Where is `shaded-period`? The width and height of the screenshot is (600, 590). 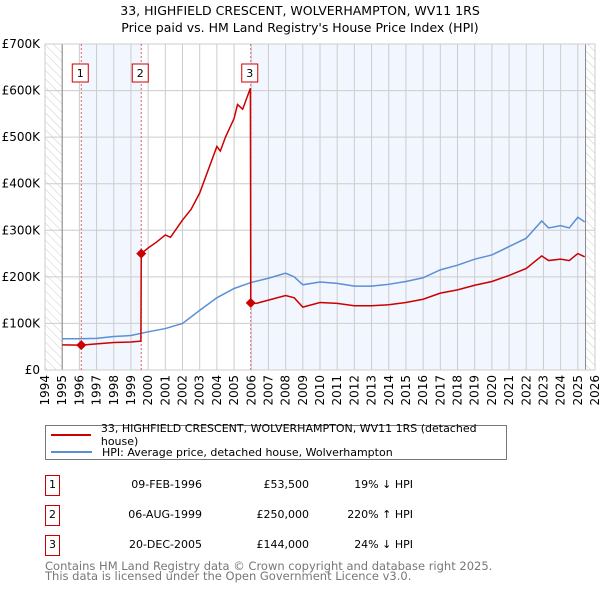
shaded-period is located at coordinates (111, 207).